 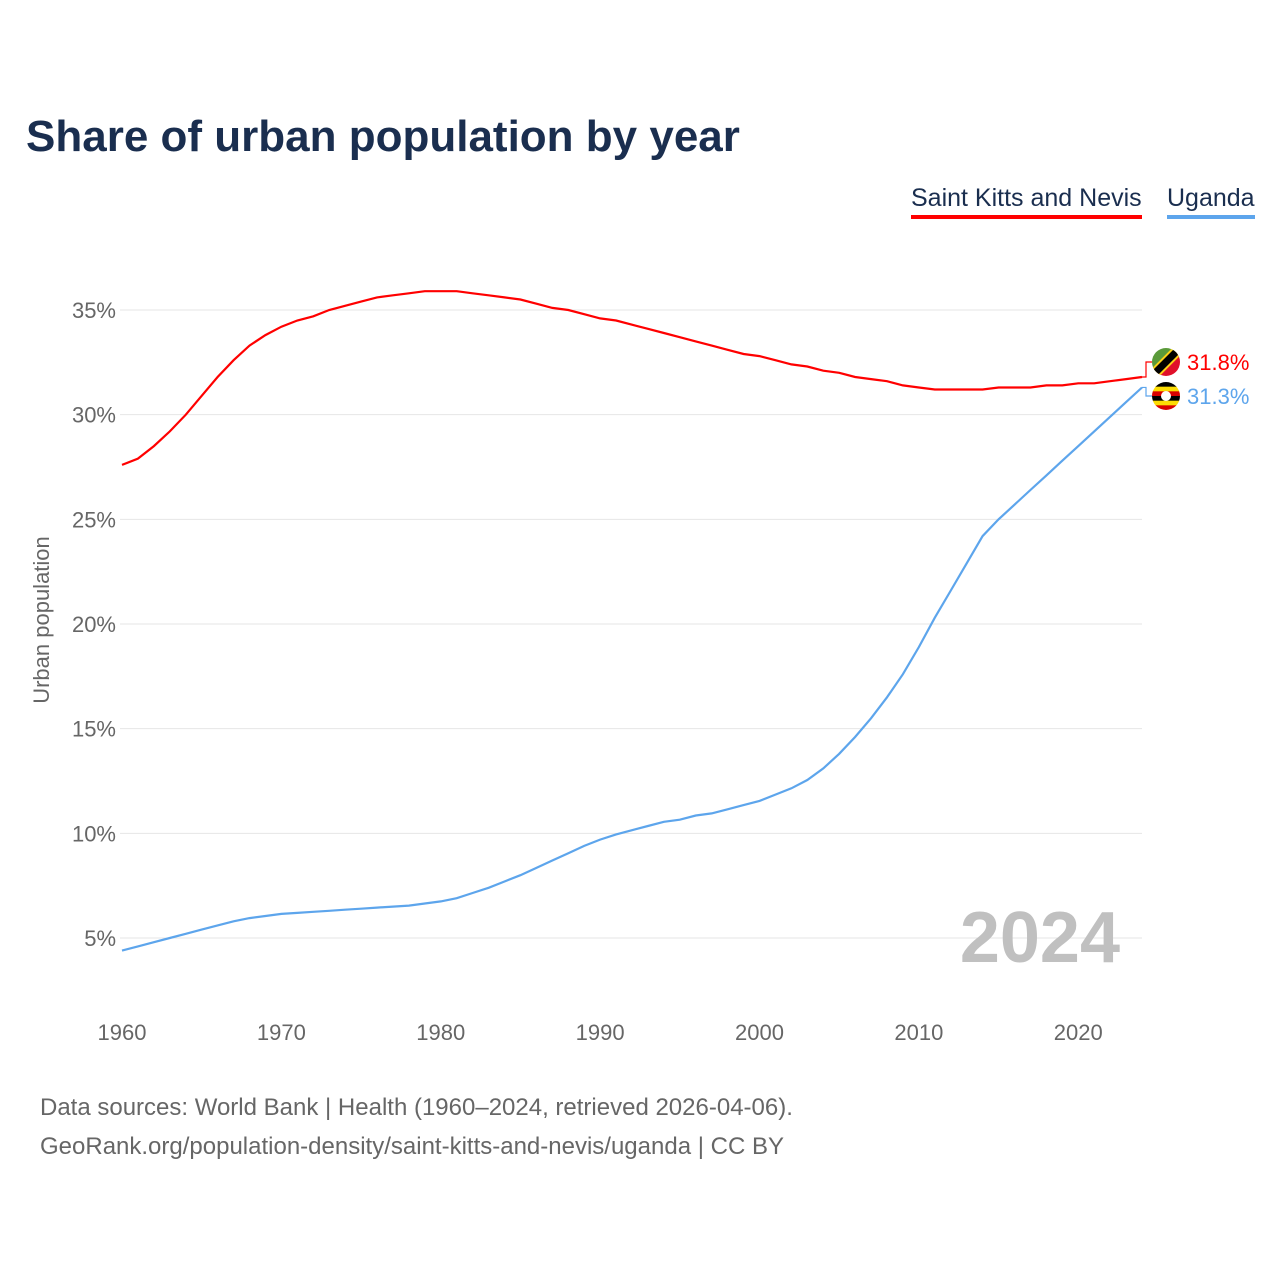 What do you see at coordinates (632, 378) in the screenshot?
I see `series-line-saint-kitts-and-nevis` at bounding box center [632, 378].